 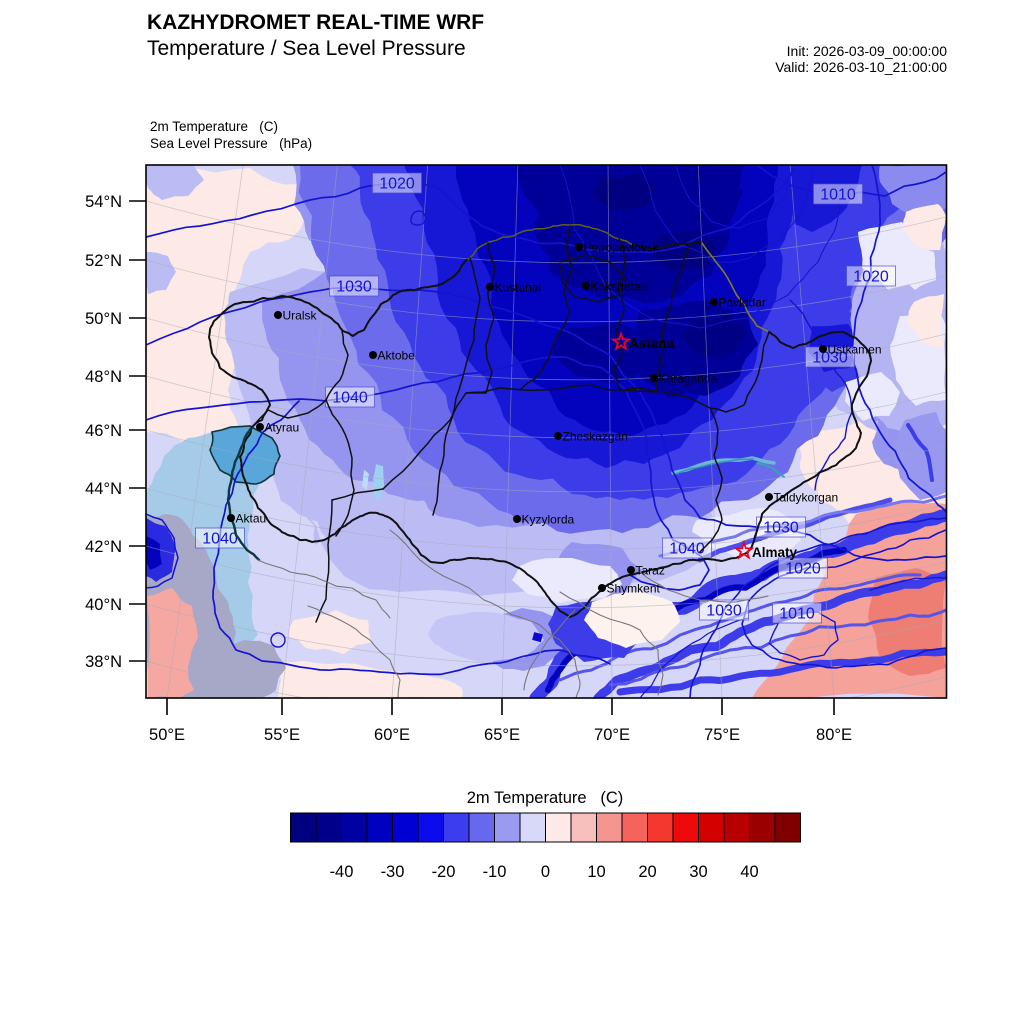 What do you see at coordinates (634, 589) in the screenshot?
I see `svg-text: Shymkent` at bounding box center [634, 589].